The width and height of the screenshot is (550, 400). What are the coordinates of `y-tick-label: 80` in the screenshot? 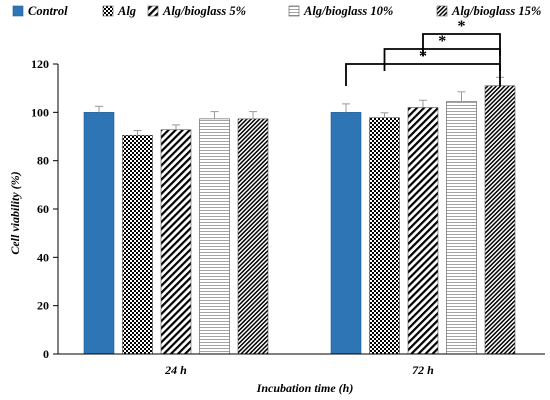 It's located at (43, 161).